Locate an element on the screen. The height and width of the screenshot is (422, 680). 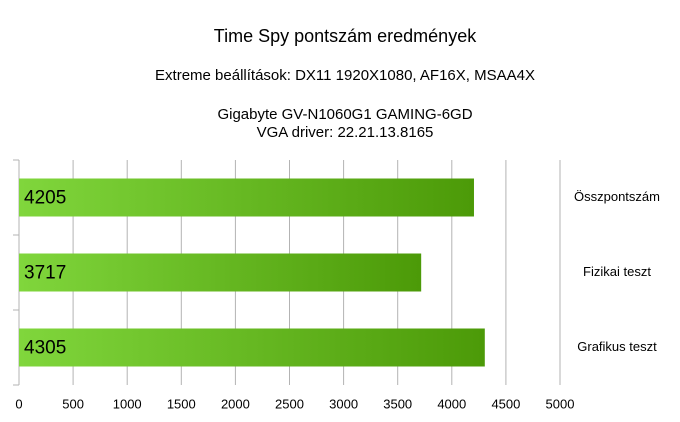
x-tick-label: 1000 is located at coordinates (127, 403).